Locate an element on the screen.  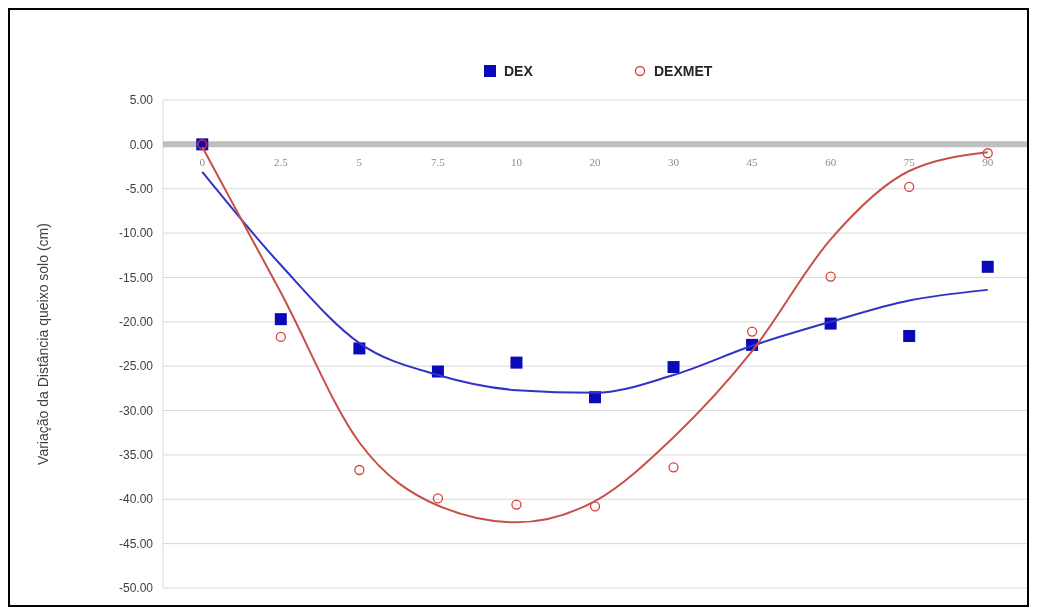
x-tick-label: 10 is located at coordinates (516, 162).